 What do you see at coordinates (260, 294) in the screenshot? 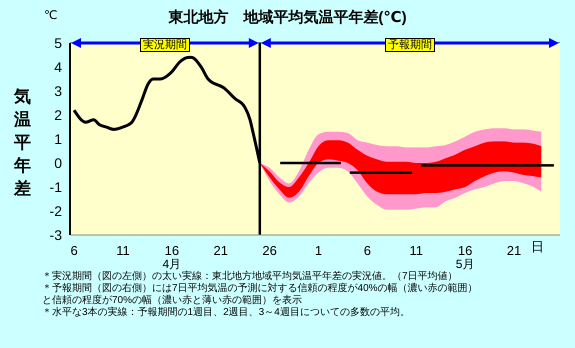
I see `text: ＊予報期間（図の右側）には7日平均気温の予測に対する信頼の程度が40%の幅（濃い赤の範囲）と信頼の程度が70%の幅（濃い赤と薄い赤の範囲）を表示` at bounding box center [260, 294].